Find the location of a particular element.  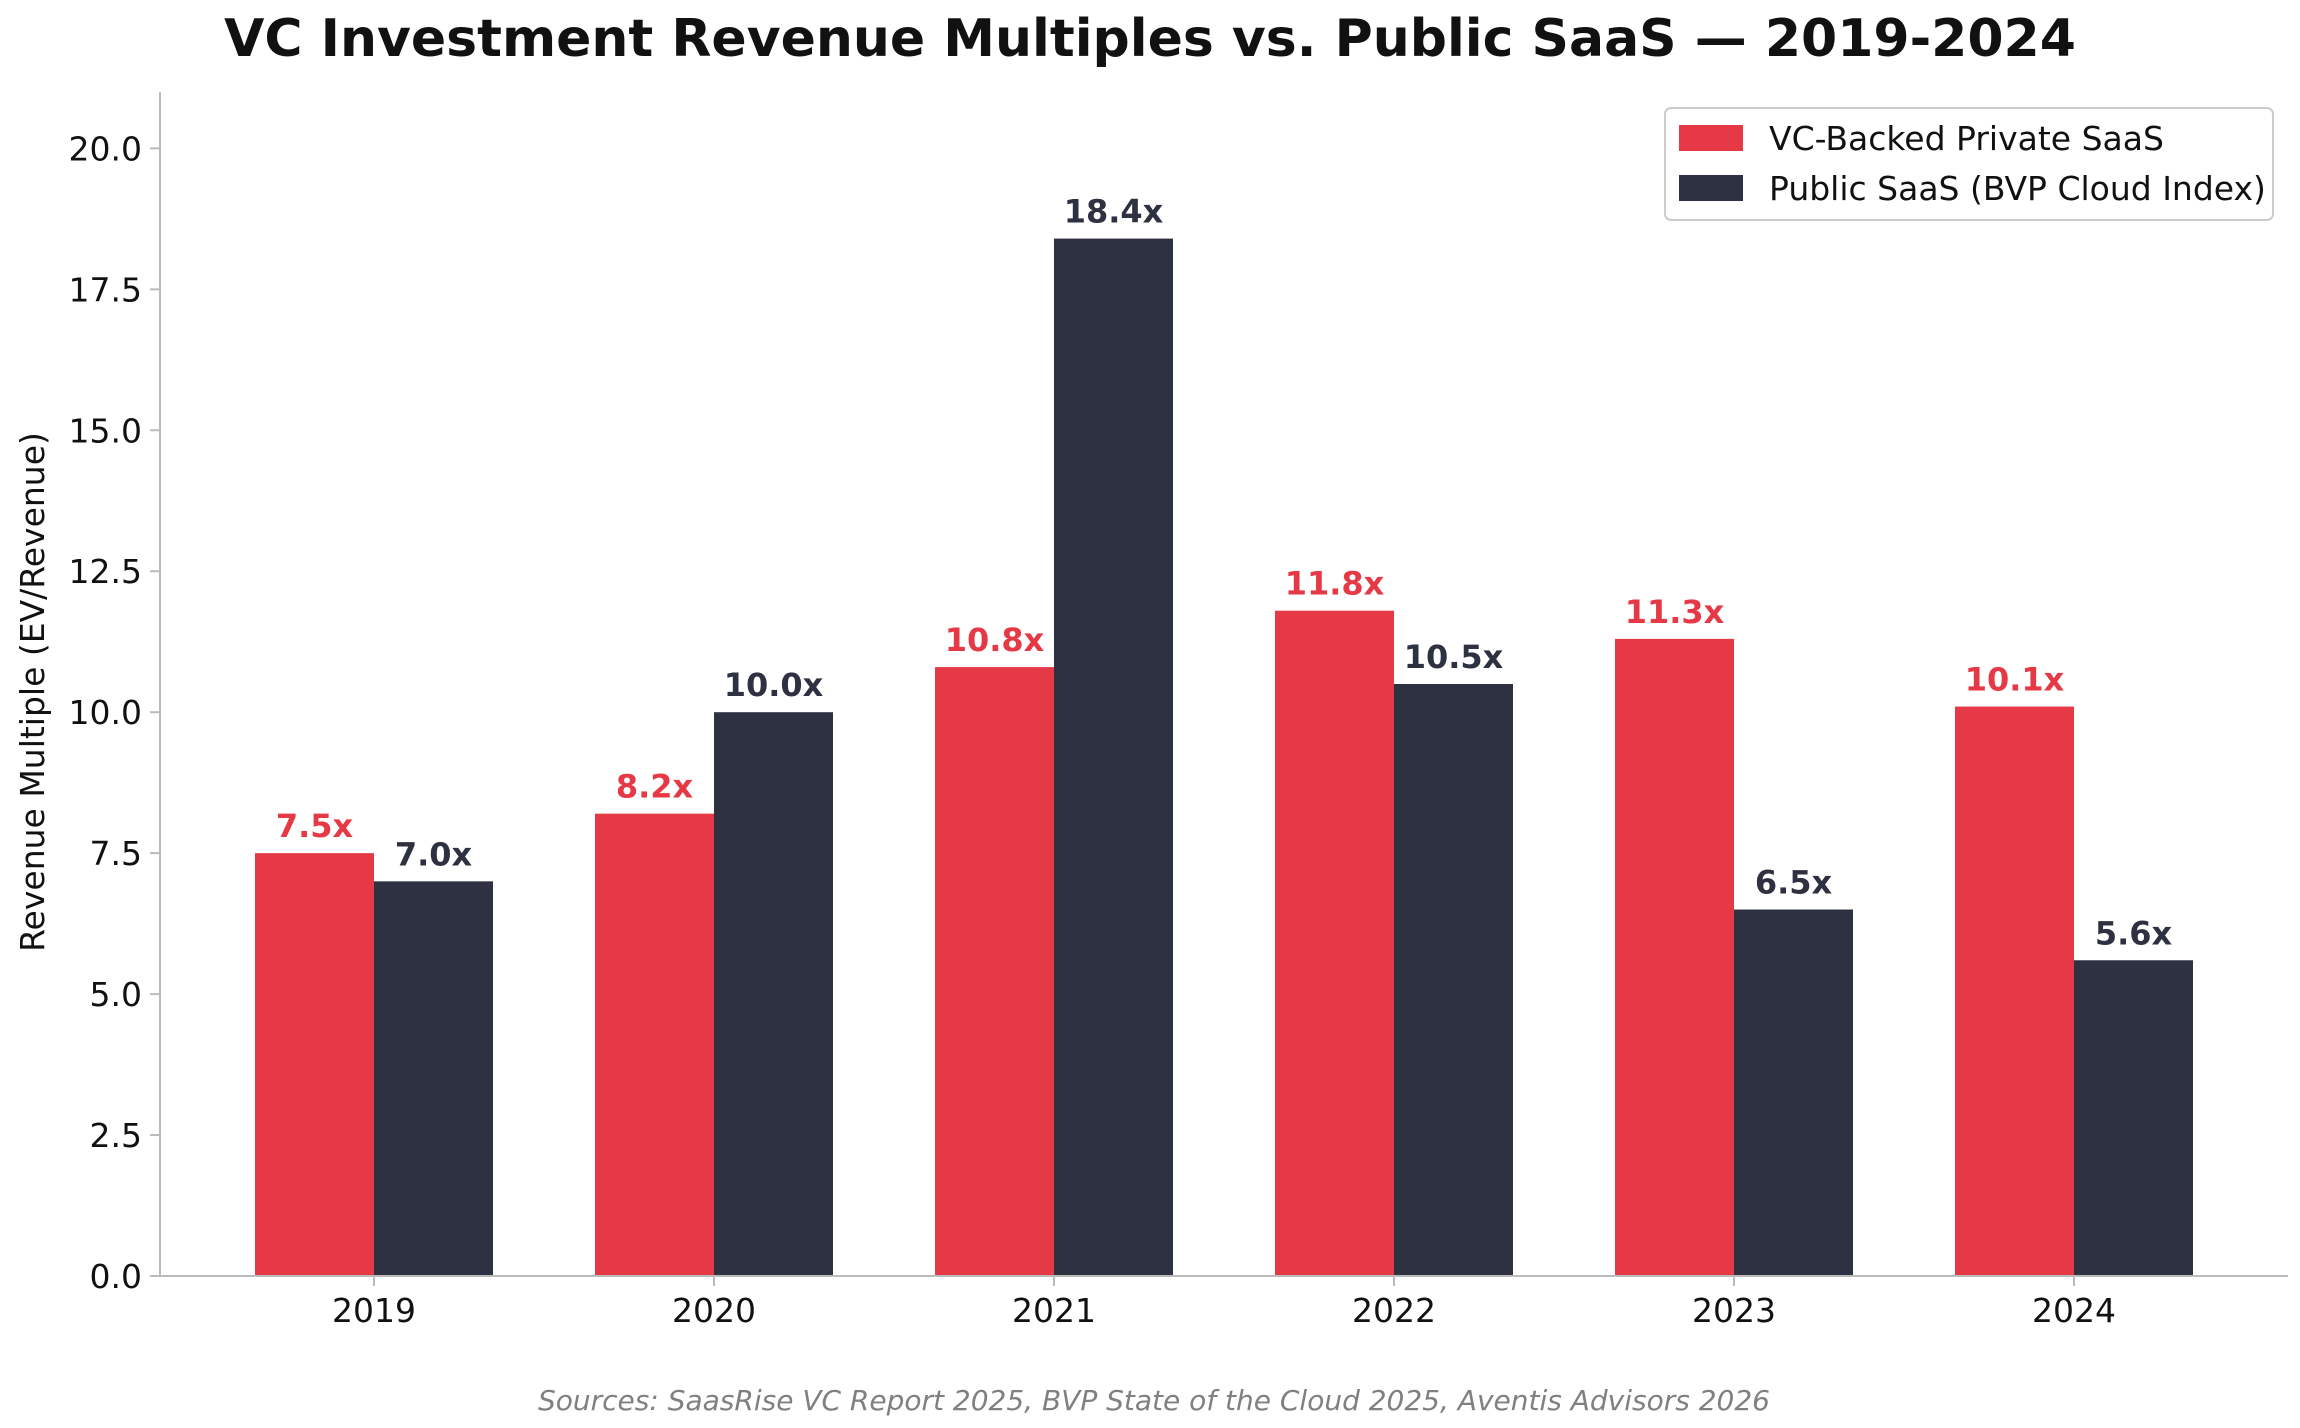

legend-box is located at coordinates (1969, 164).